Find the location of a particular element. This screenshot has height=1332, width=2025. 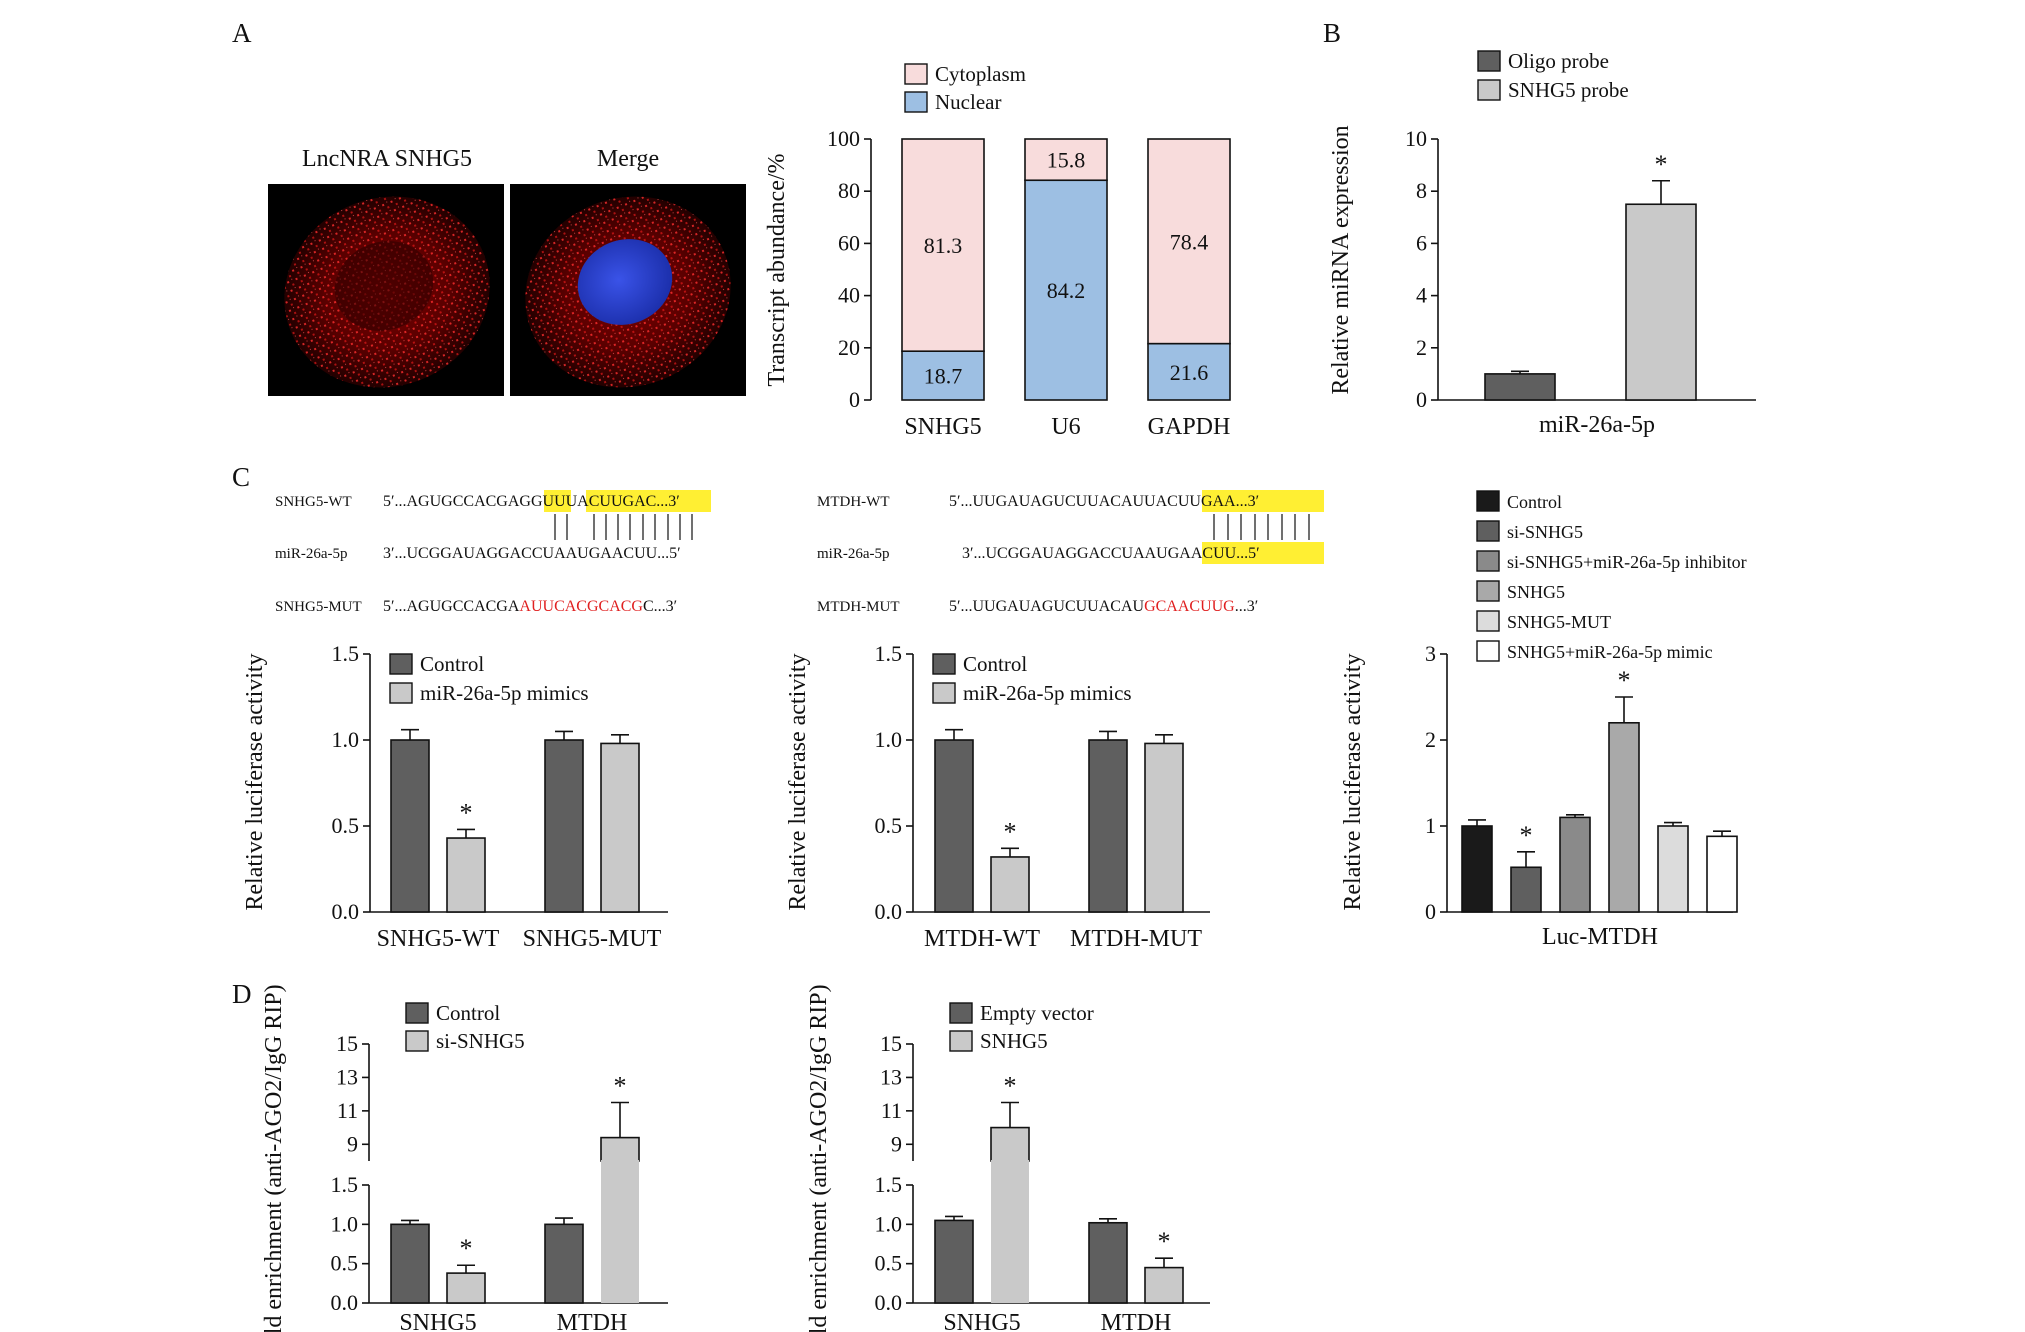

legend-label: si-SNHG5+miR-26a-5p inhibitor is located at coordinates (1627, 562).